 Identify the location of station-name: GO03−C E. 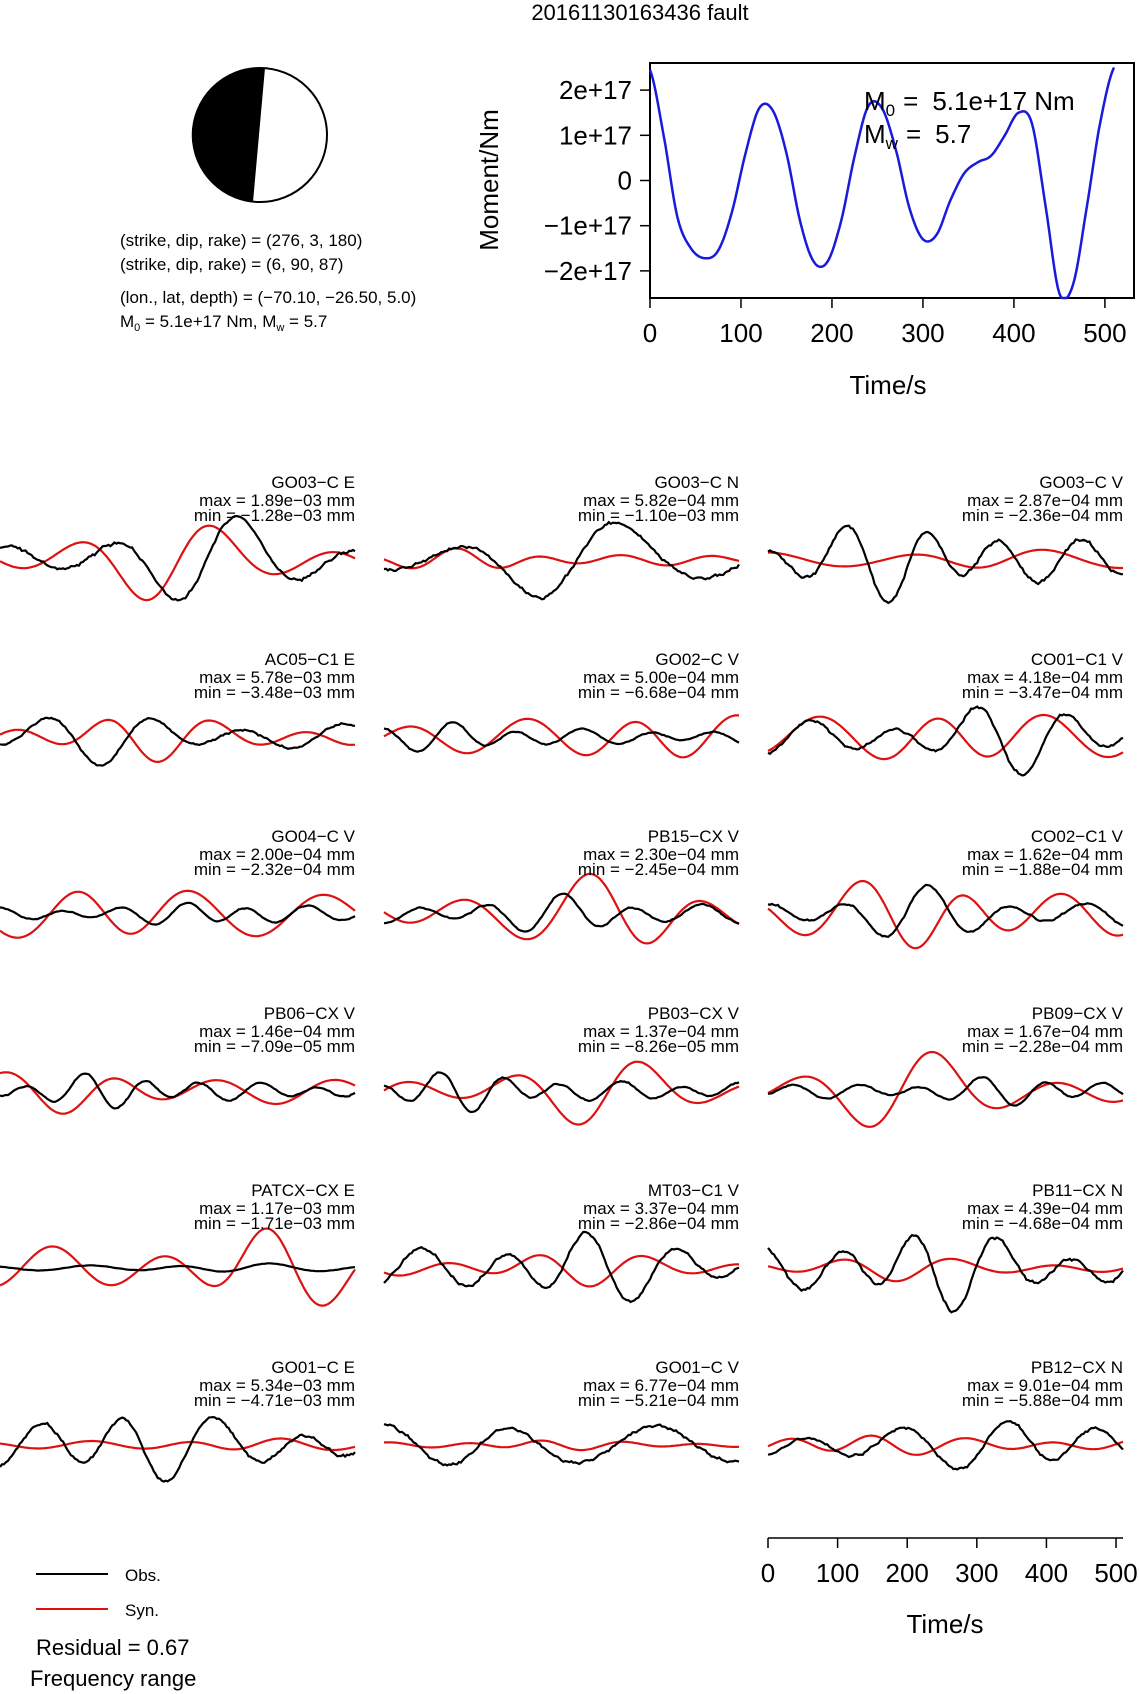
(313, 482).